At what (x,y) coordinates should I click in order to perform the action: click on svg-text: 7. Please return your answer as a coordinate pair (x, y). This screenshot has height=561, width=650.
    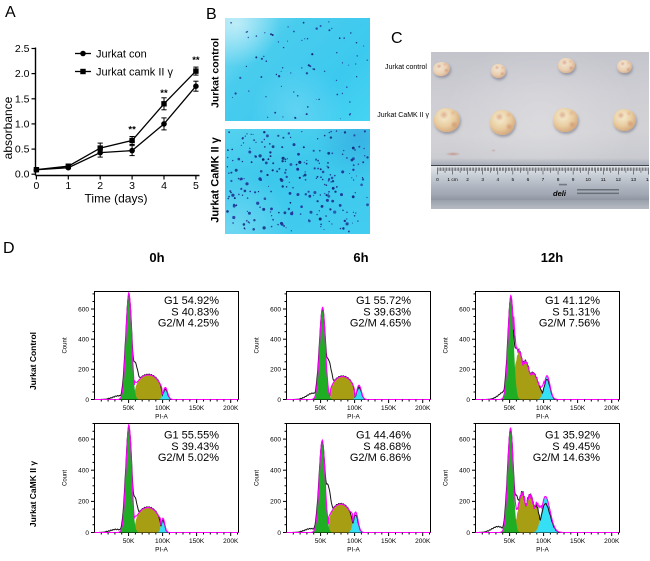
    Looking at the image, I should click on (542, 180).